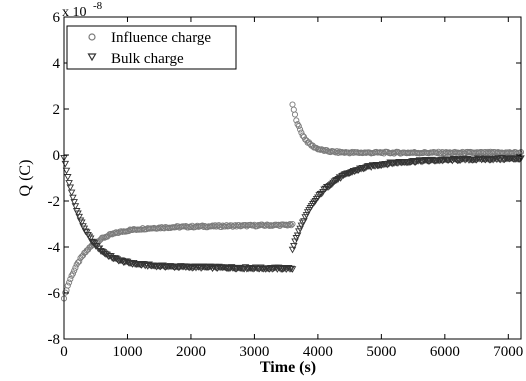 Image resolution: width=526 pixels, height=381 pixels. Describe the element at coordinates (54, 202) in the screenshot. I see `y-tick-label: -2` at that location.